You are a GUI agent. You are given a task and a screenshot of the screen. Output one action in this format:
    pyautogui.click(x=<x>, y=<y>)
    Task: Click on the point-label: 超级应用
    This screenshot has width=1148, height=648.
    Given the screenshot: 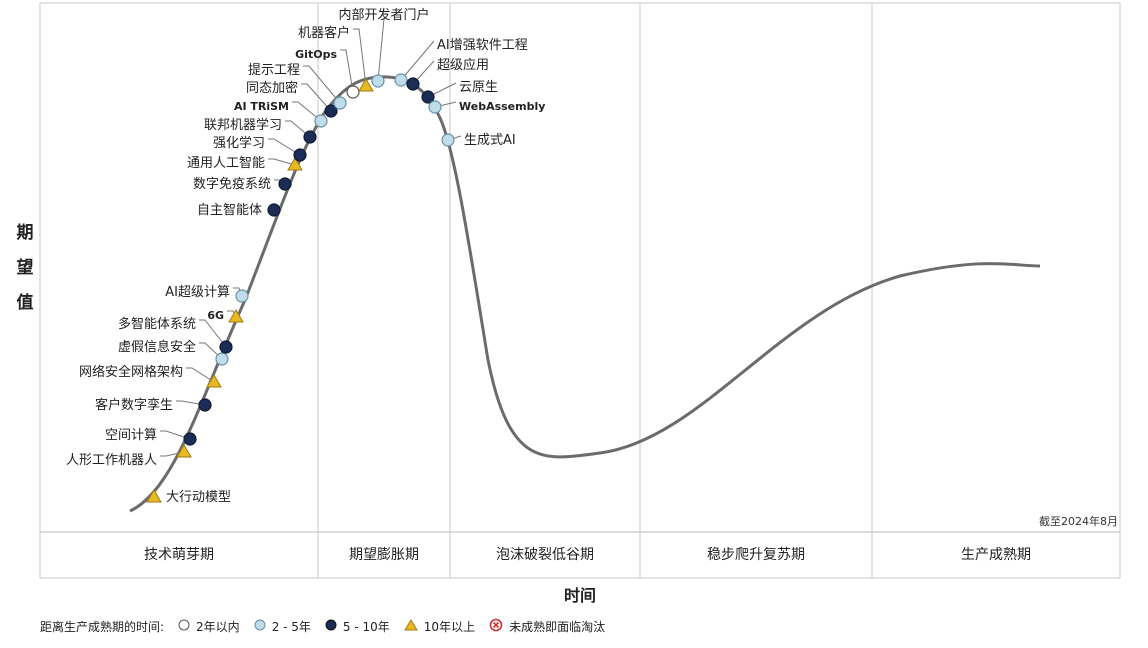 What is the action you would take?
    pyautogui.click(x=463, y=65)
    